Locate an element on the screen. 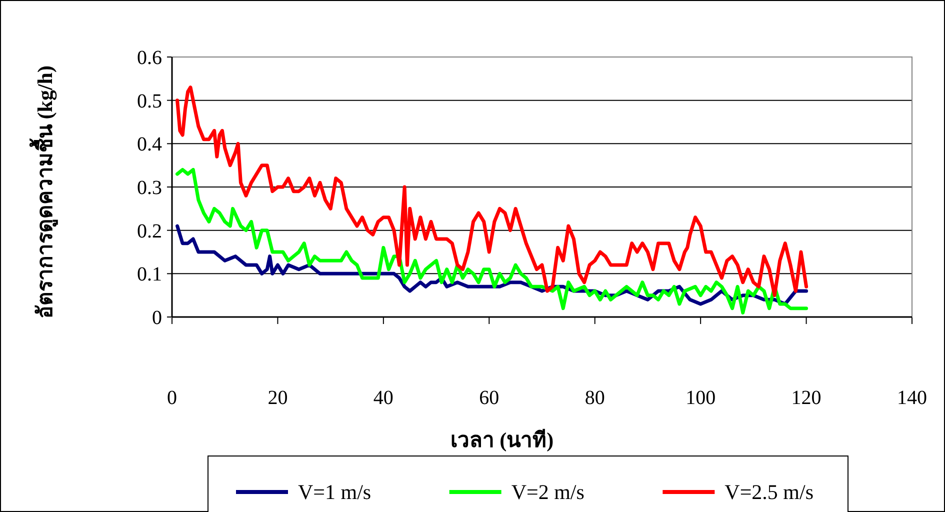 The height and width of the screenshot is (512, 945). x-tick-label: 120 is located at coordinates (806, 398).